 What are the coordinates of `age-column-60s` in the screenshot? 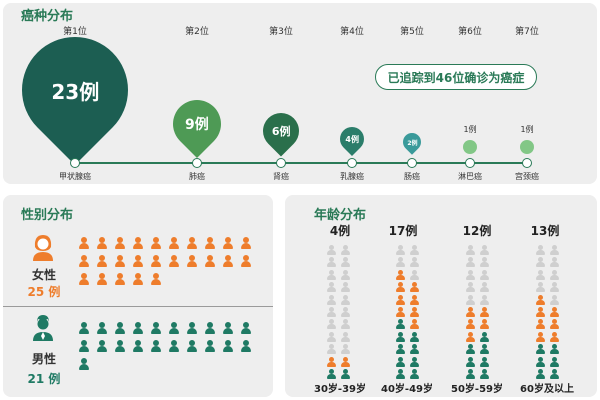 It's located at (540, 313).